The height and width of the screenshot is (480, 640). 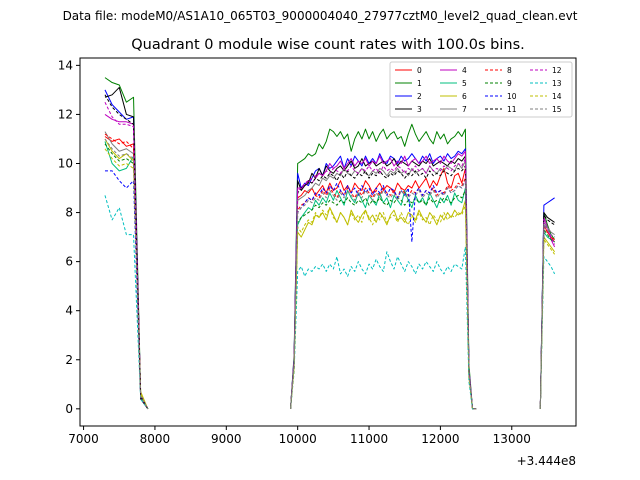 I want to click on legend-label-14: 14, so click(x=557, y=96).